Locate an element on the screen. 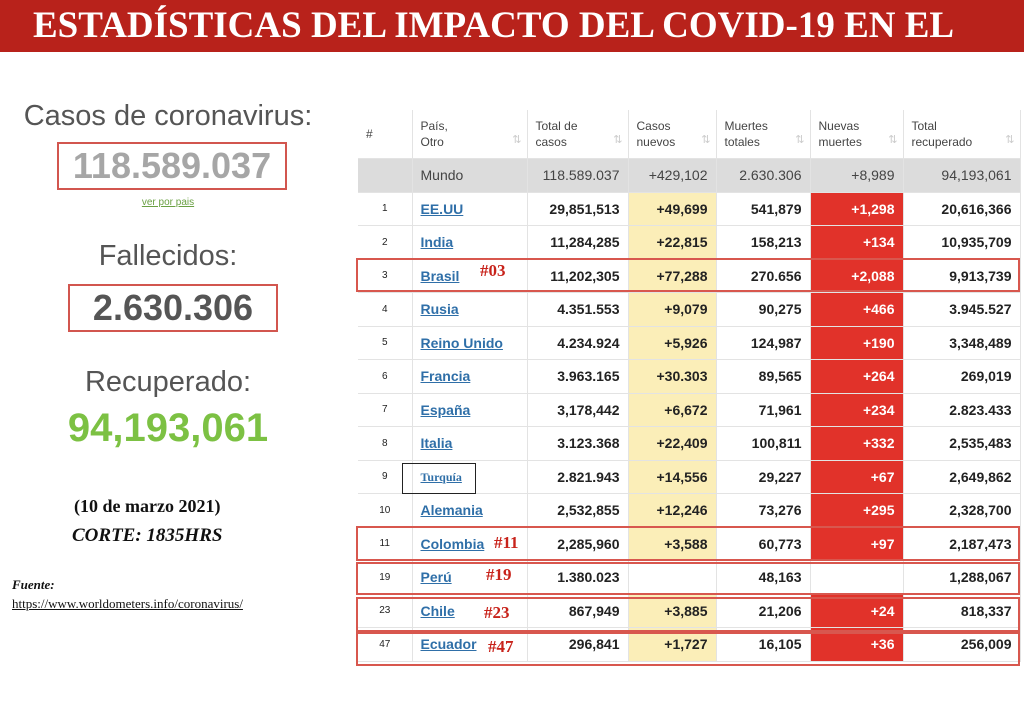 The image size is (1024, 702). new-deaths-cell: +264 is located at coordinates (857, 376).